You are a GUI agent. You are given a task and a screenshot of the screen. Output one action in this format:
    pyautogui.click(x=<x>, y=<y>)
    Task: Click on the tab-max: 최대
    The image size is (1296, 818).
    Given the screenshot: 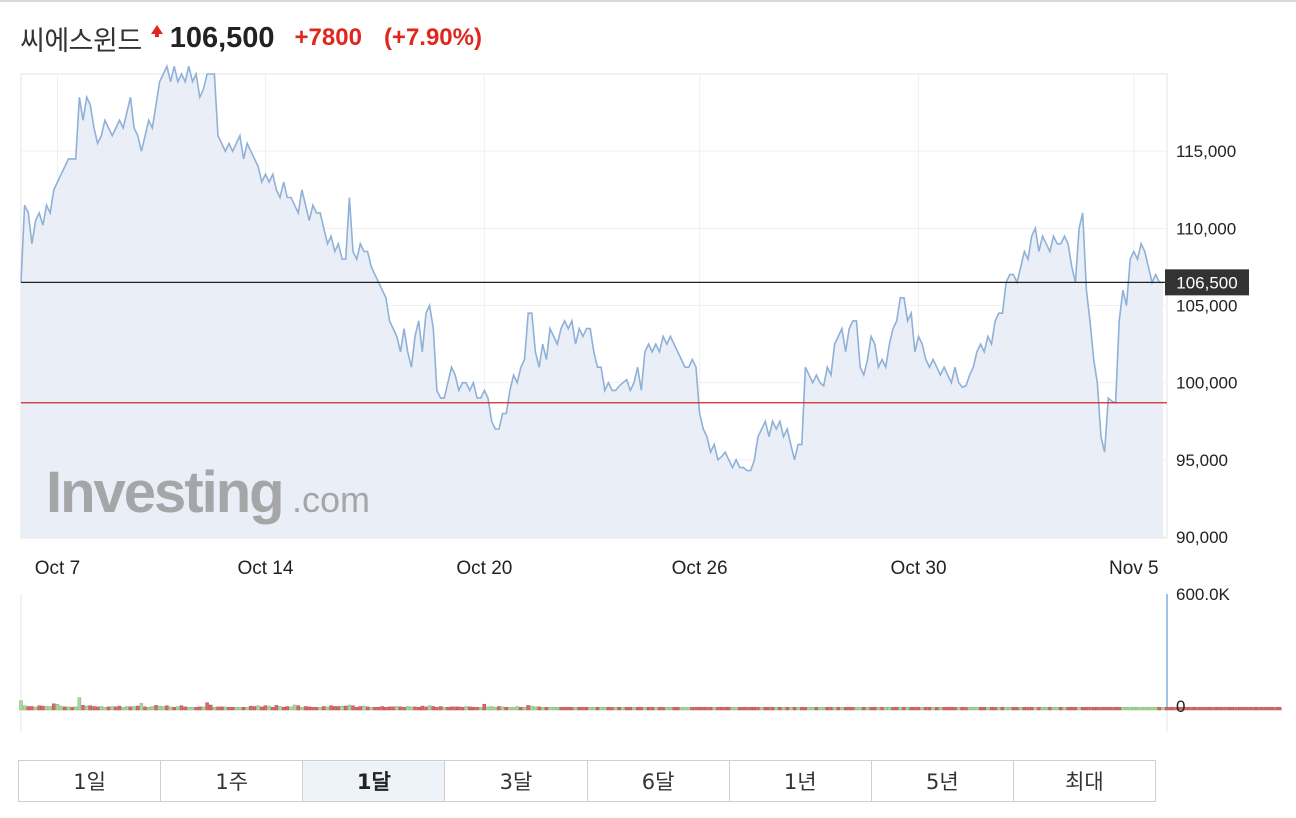 What is the action you would take?
    pyautogui.click(x=1084, y=782)
    